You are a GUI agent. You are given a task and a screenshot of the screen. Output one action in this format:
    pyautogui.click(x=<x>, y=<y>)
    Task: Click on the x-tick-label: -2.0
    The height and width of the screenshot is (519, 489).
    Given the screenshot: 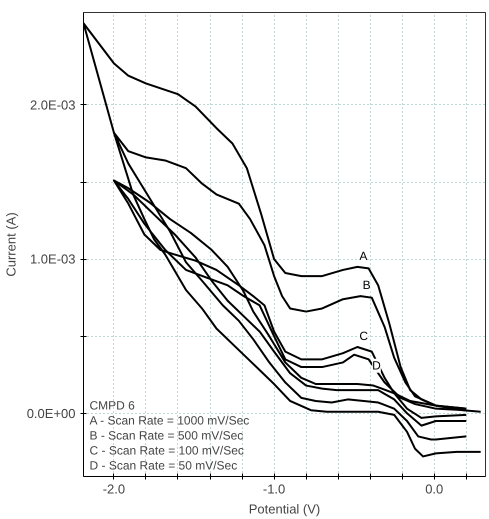 What is the action you would take?
    pyautogui.click(x=114, y=489)
    